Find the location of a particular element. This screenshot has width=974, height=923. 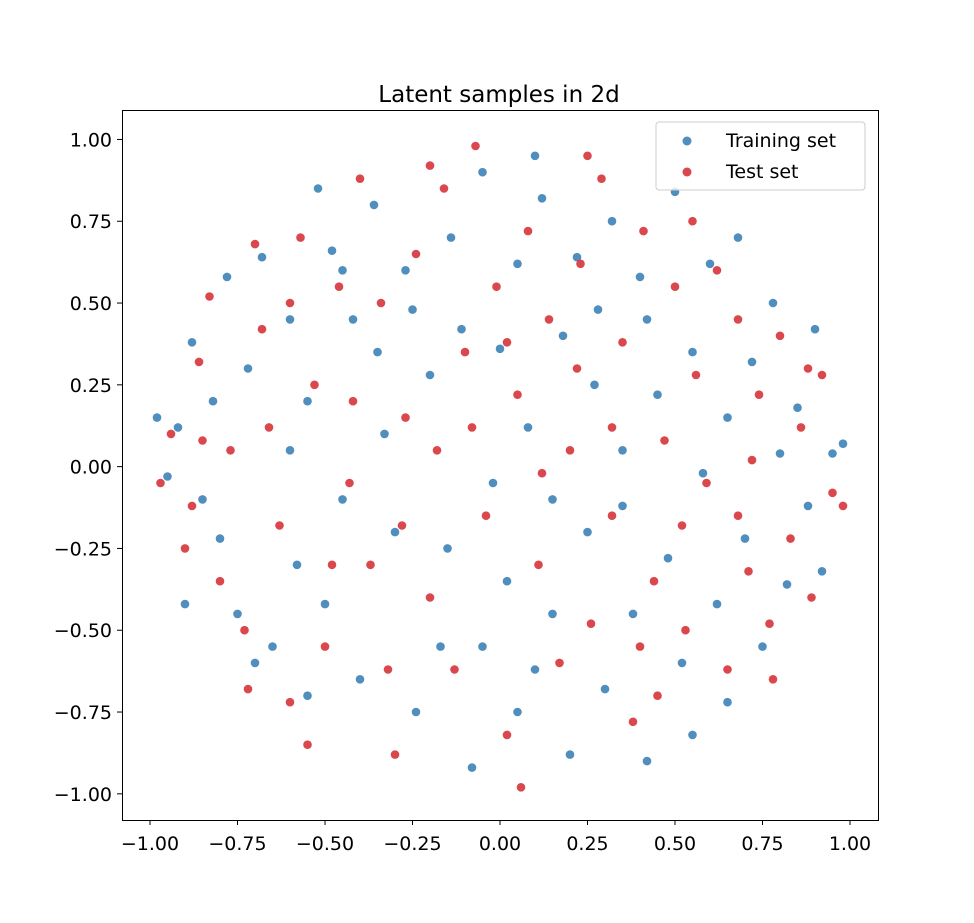

legend-label-training: Training set is located at coordinates (780, 141).